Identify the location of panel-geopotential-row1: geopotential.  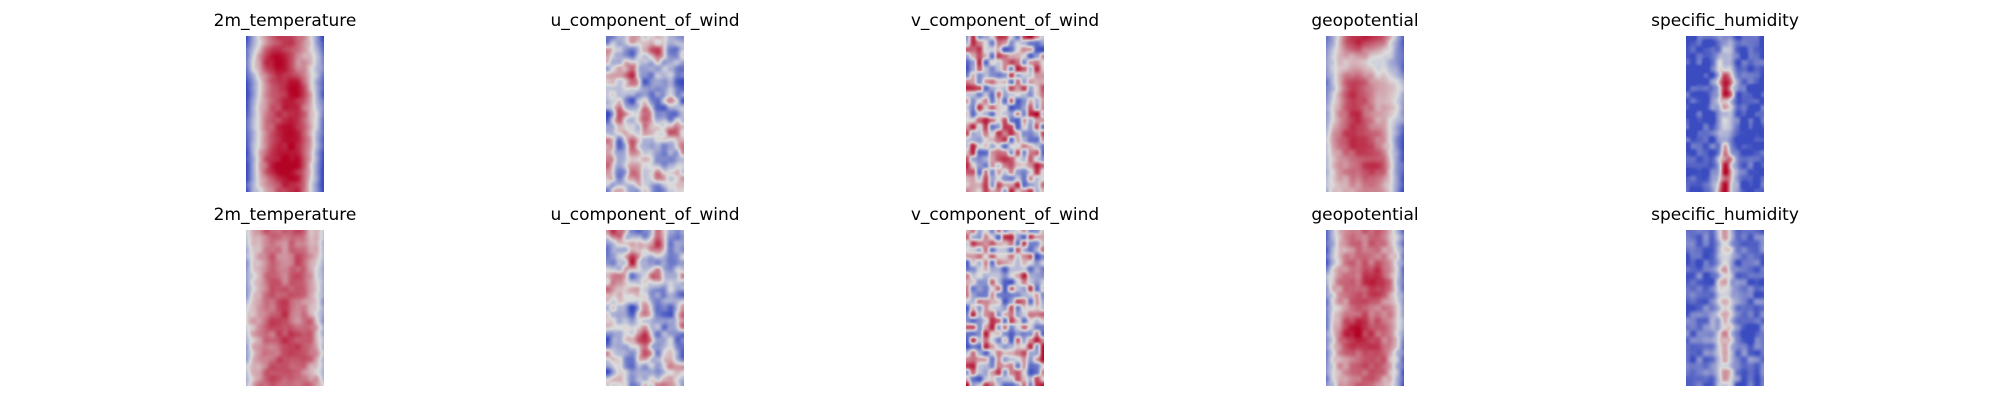
(1365, 105).